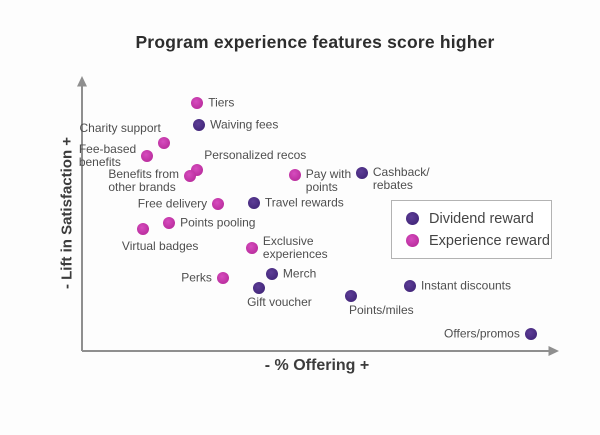 This screenshot has width=600, height=435. Describe the element at coordinates (259, 287) in the screenshot. I see `point-gift-voucher` at that location.